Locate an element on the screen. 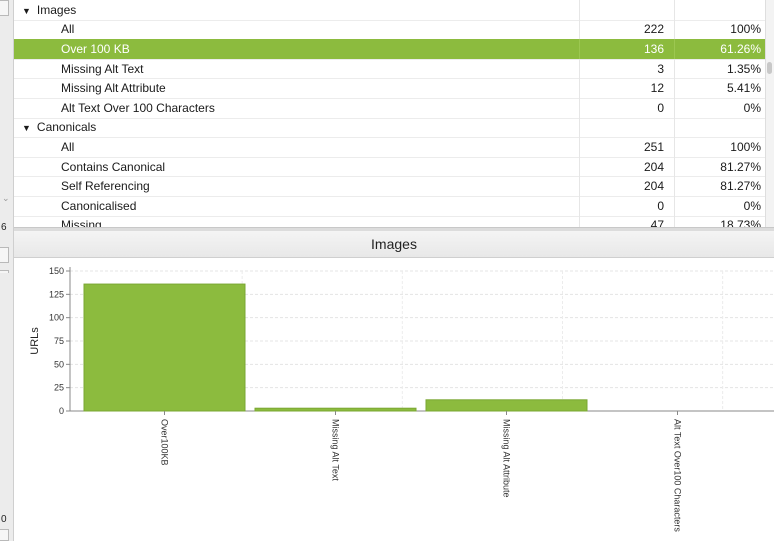 The image size is (774, 541). x-category-label: Missing Alt Attribute is located at coordinates (507, 458).